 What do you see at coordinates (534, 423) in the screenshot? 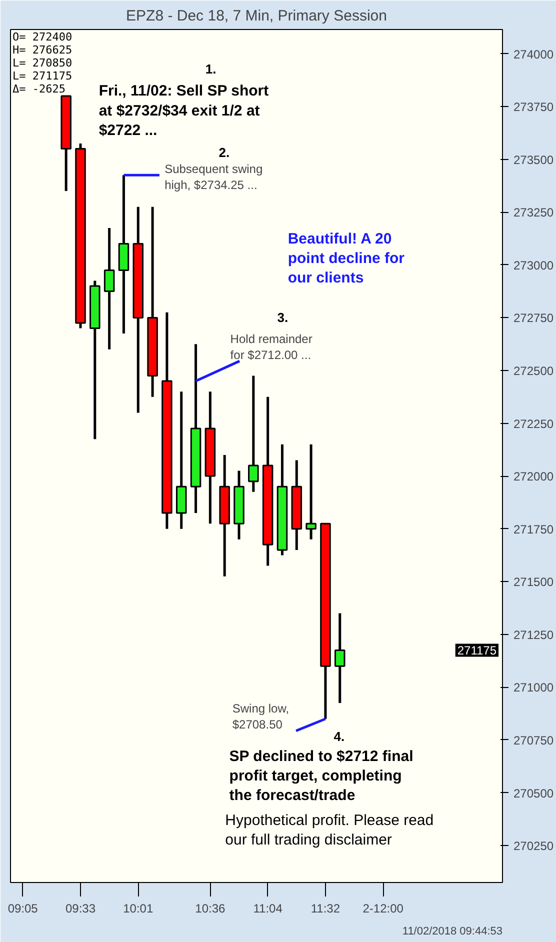
I see `y-tick-label: 272250` at bounding box center [534, 423].